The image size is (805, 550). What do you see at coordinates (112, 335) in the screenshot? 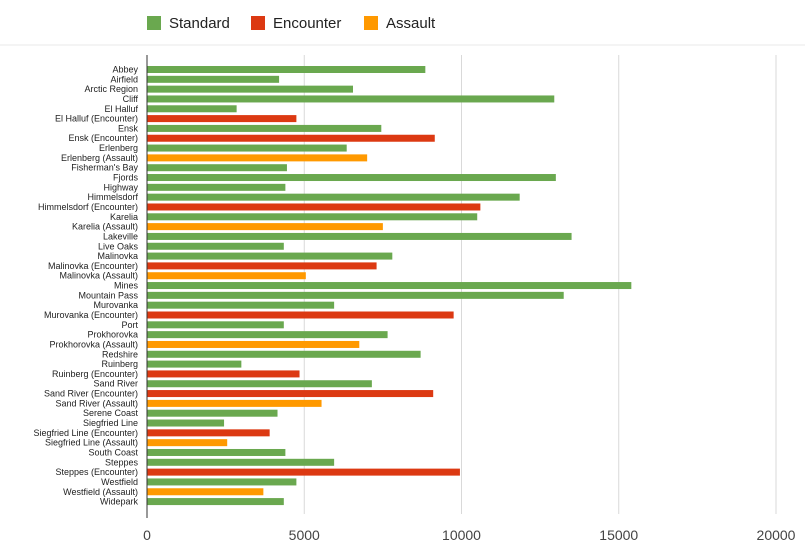
I see `category-label: Prokhorovka` at bounding box center [112, 335].